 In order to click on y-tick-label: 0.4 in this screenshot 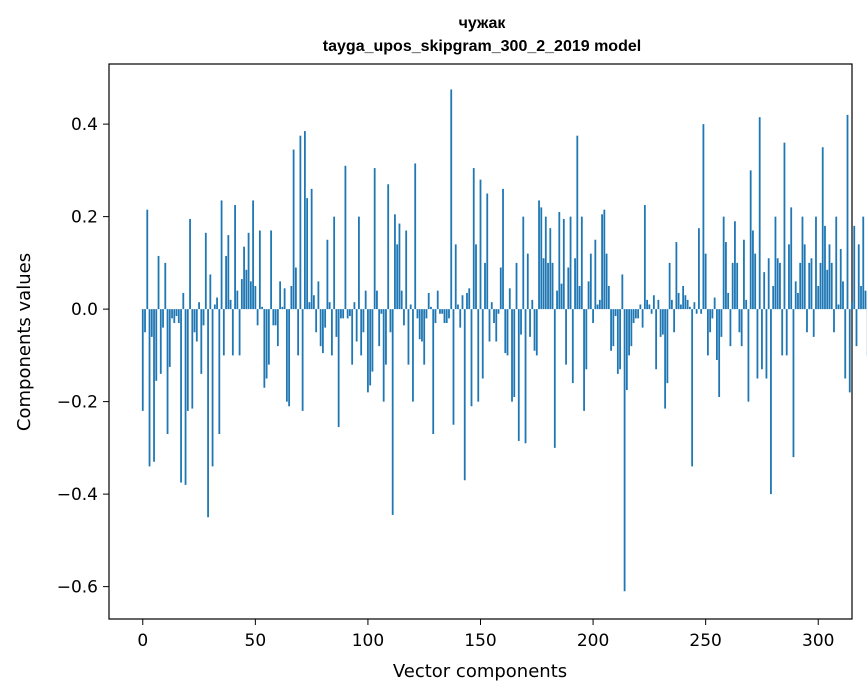, I will do `click(84, 125)`.